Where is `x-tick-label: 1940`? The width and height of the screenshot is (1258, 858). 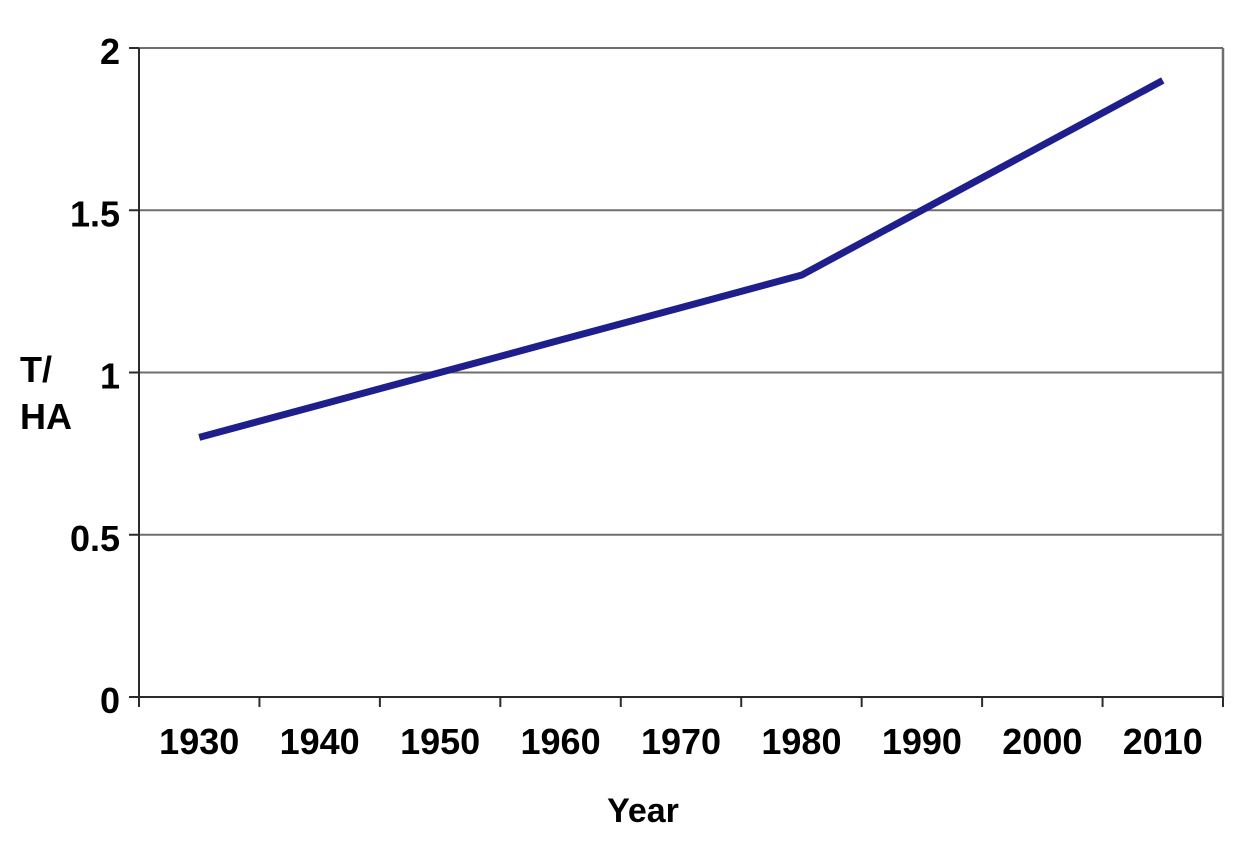 x-tick-label: 1940 is located at coordinates (320, 741).